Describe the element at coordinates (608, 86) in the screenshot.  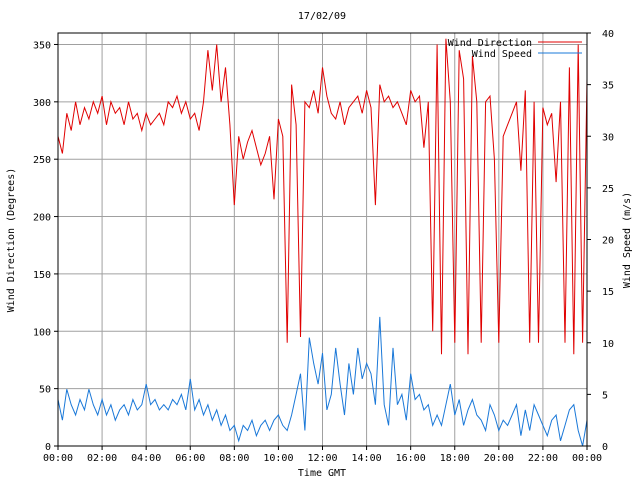
I see `y-right-tick-label: 35` at that location.